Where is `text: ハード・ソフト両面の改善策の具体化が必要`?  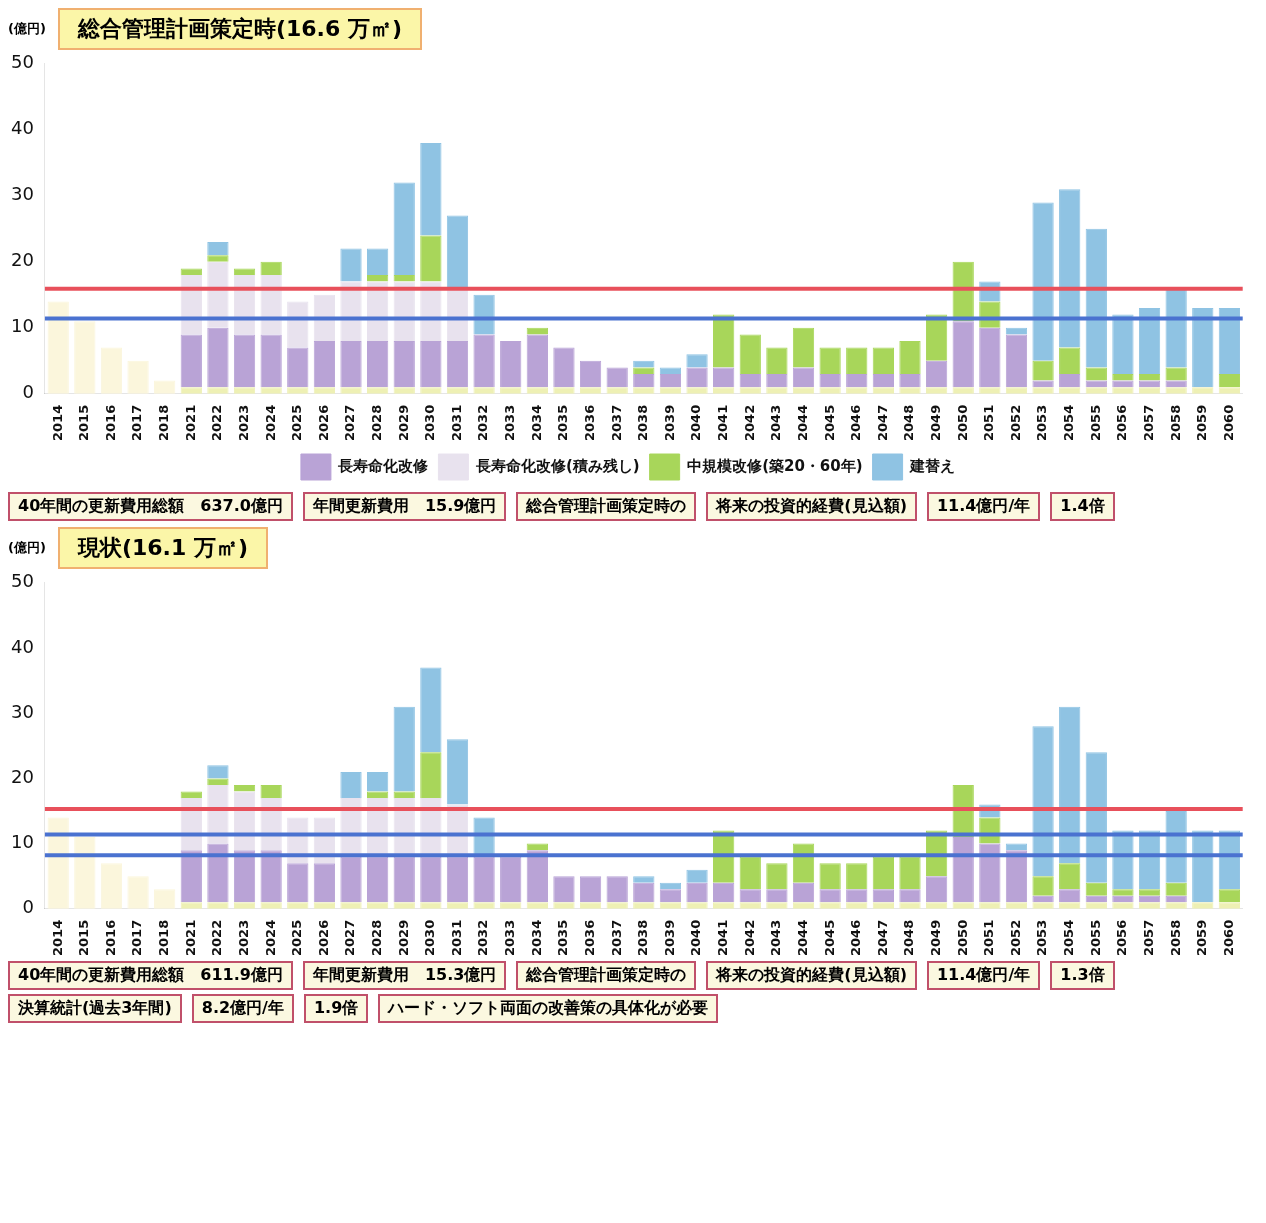 text: ハード・ソフト両面の改善策の具体化が必要 is located at coordinates (548, 1008).